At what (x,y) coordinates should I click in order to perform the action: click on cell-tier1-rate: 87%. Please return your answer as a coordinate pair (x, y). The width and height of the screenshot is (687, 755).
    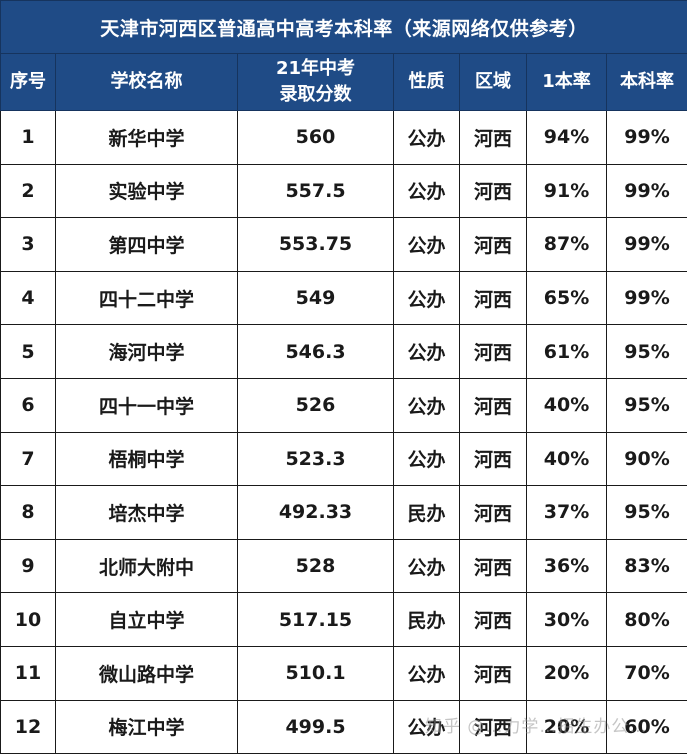
    Looking at the image, I should click on (566, 244).